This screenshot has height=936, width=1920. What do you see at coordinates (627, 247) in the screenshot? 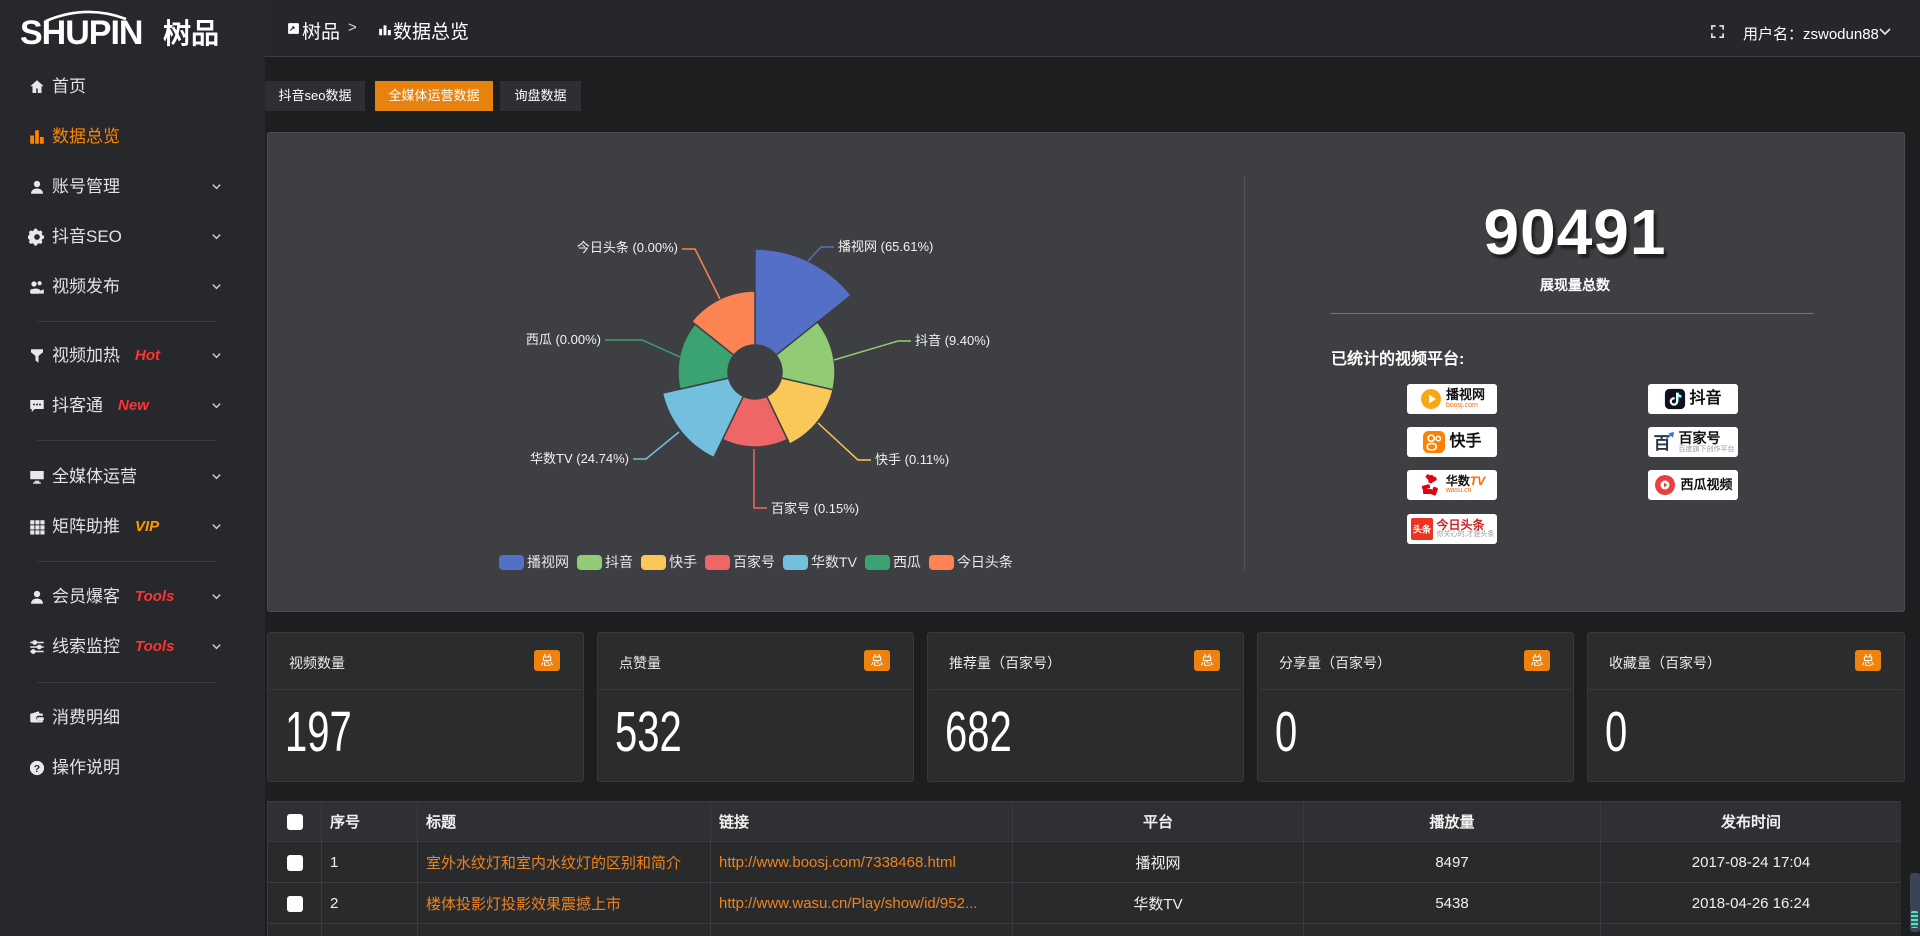
I see `svg-text: 今日头条 (0.00%)` at bounding box center [627, 247].